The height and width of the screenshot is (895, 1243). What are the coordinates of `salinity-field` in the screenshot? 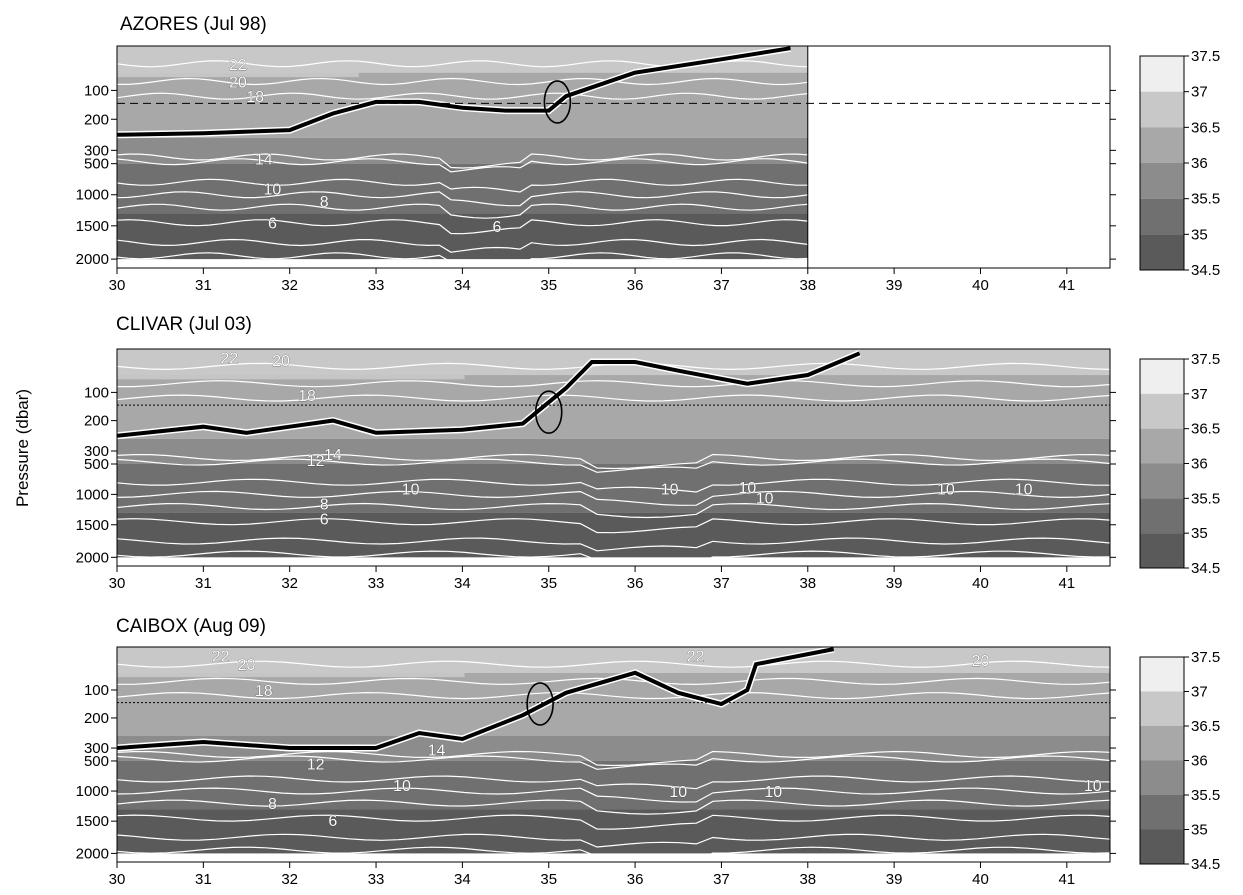 It's located at (462, 156).